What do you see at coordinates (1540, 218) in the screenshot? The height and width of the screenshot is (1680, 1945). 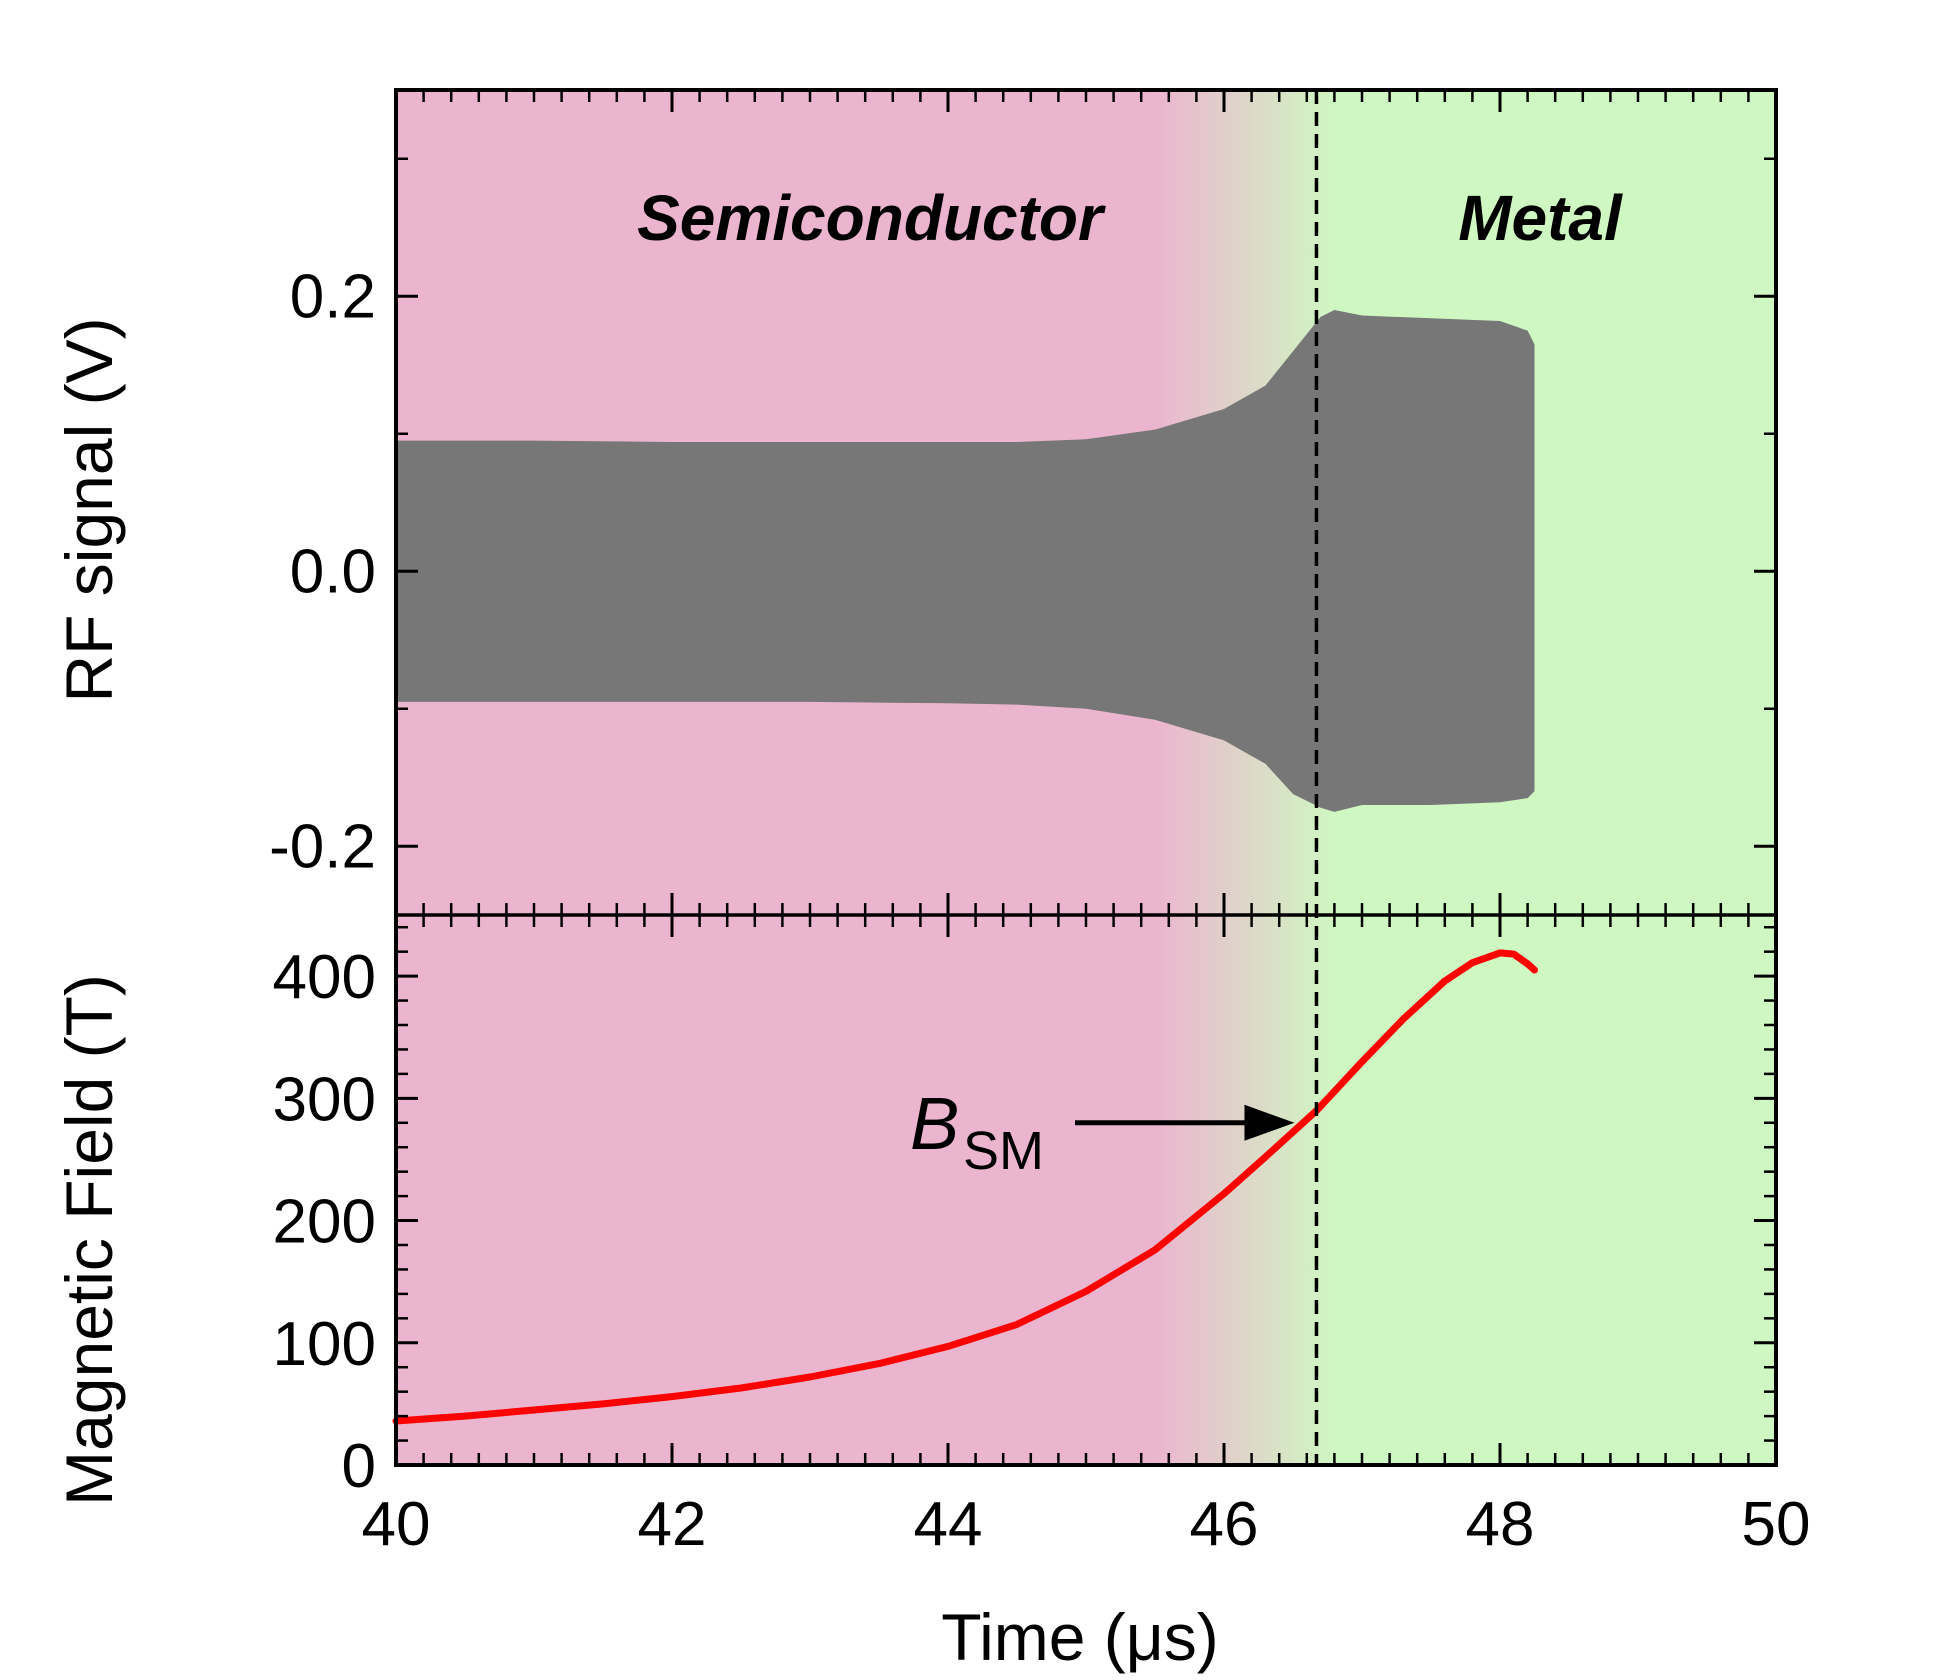 I see `region-label-metal: Metal` at bounding box center [1540, 218].